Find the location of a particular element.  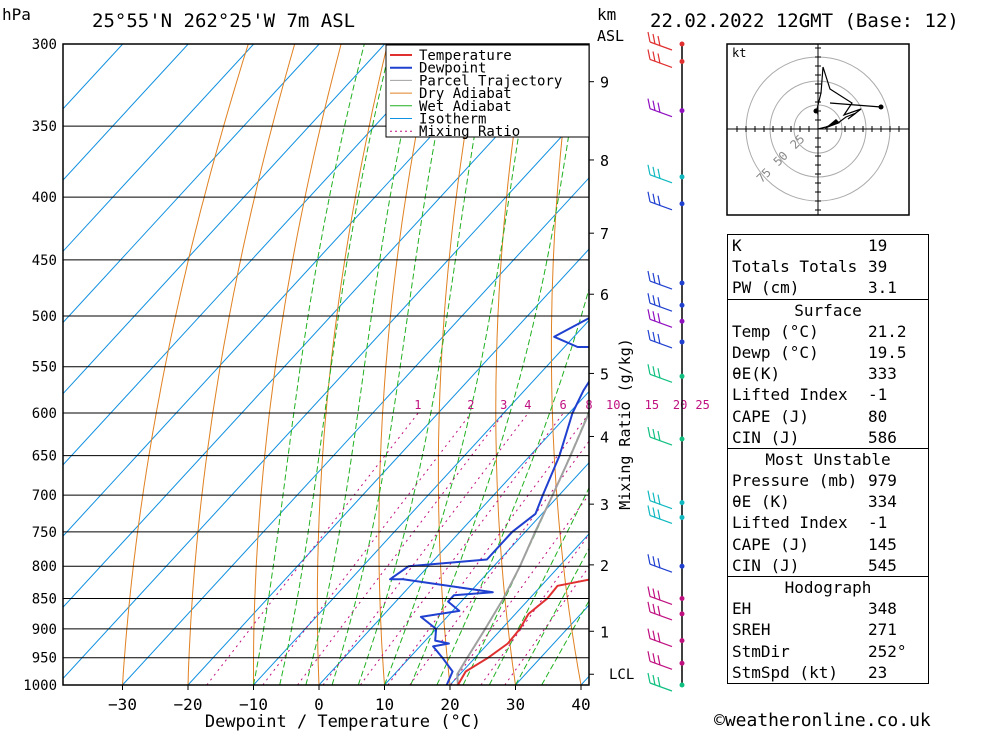

pressure-label: 300 is located at coordinates (44, 45).